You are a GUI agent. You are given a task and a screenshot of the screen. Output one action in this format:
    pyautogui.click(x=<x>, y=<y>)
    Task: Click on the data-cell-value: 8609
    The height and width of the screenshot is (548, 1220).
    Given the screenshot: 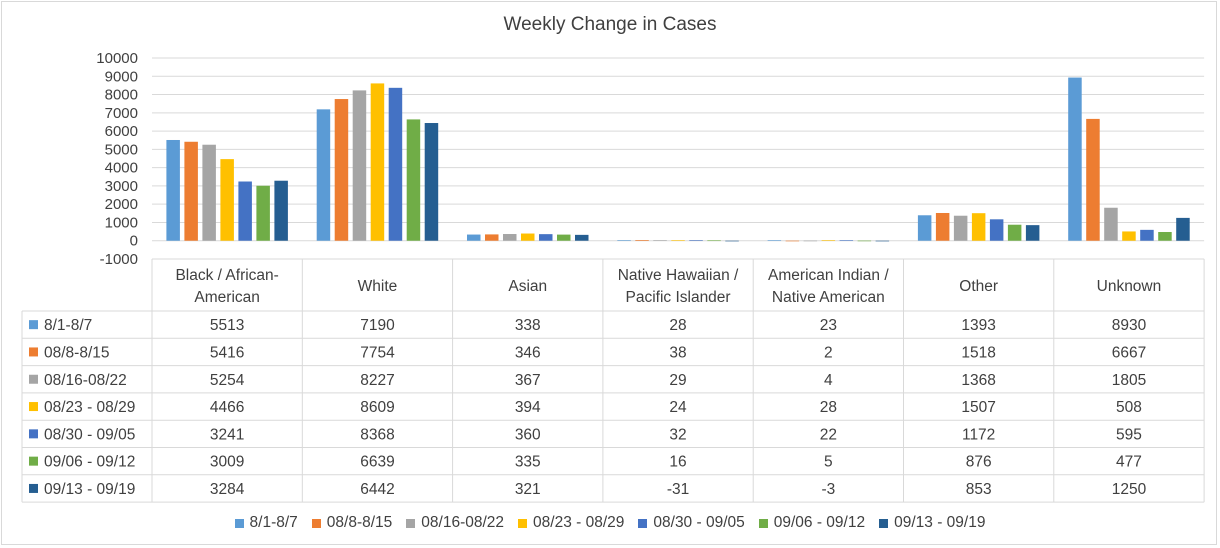 What is the action you would take?
    pyautogui.click(x=377, y=407)
    